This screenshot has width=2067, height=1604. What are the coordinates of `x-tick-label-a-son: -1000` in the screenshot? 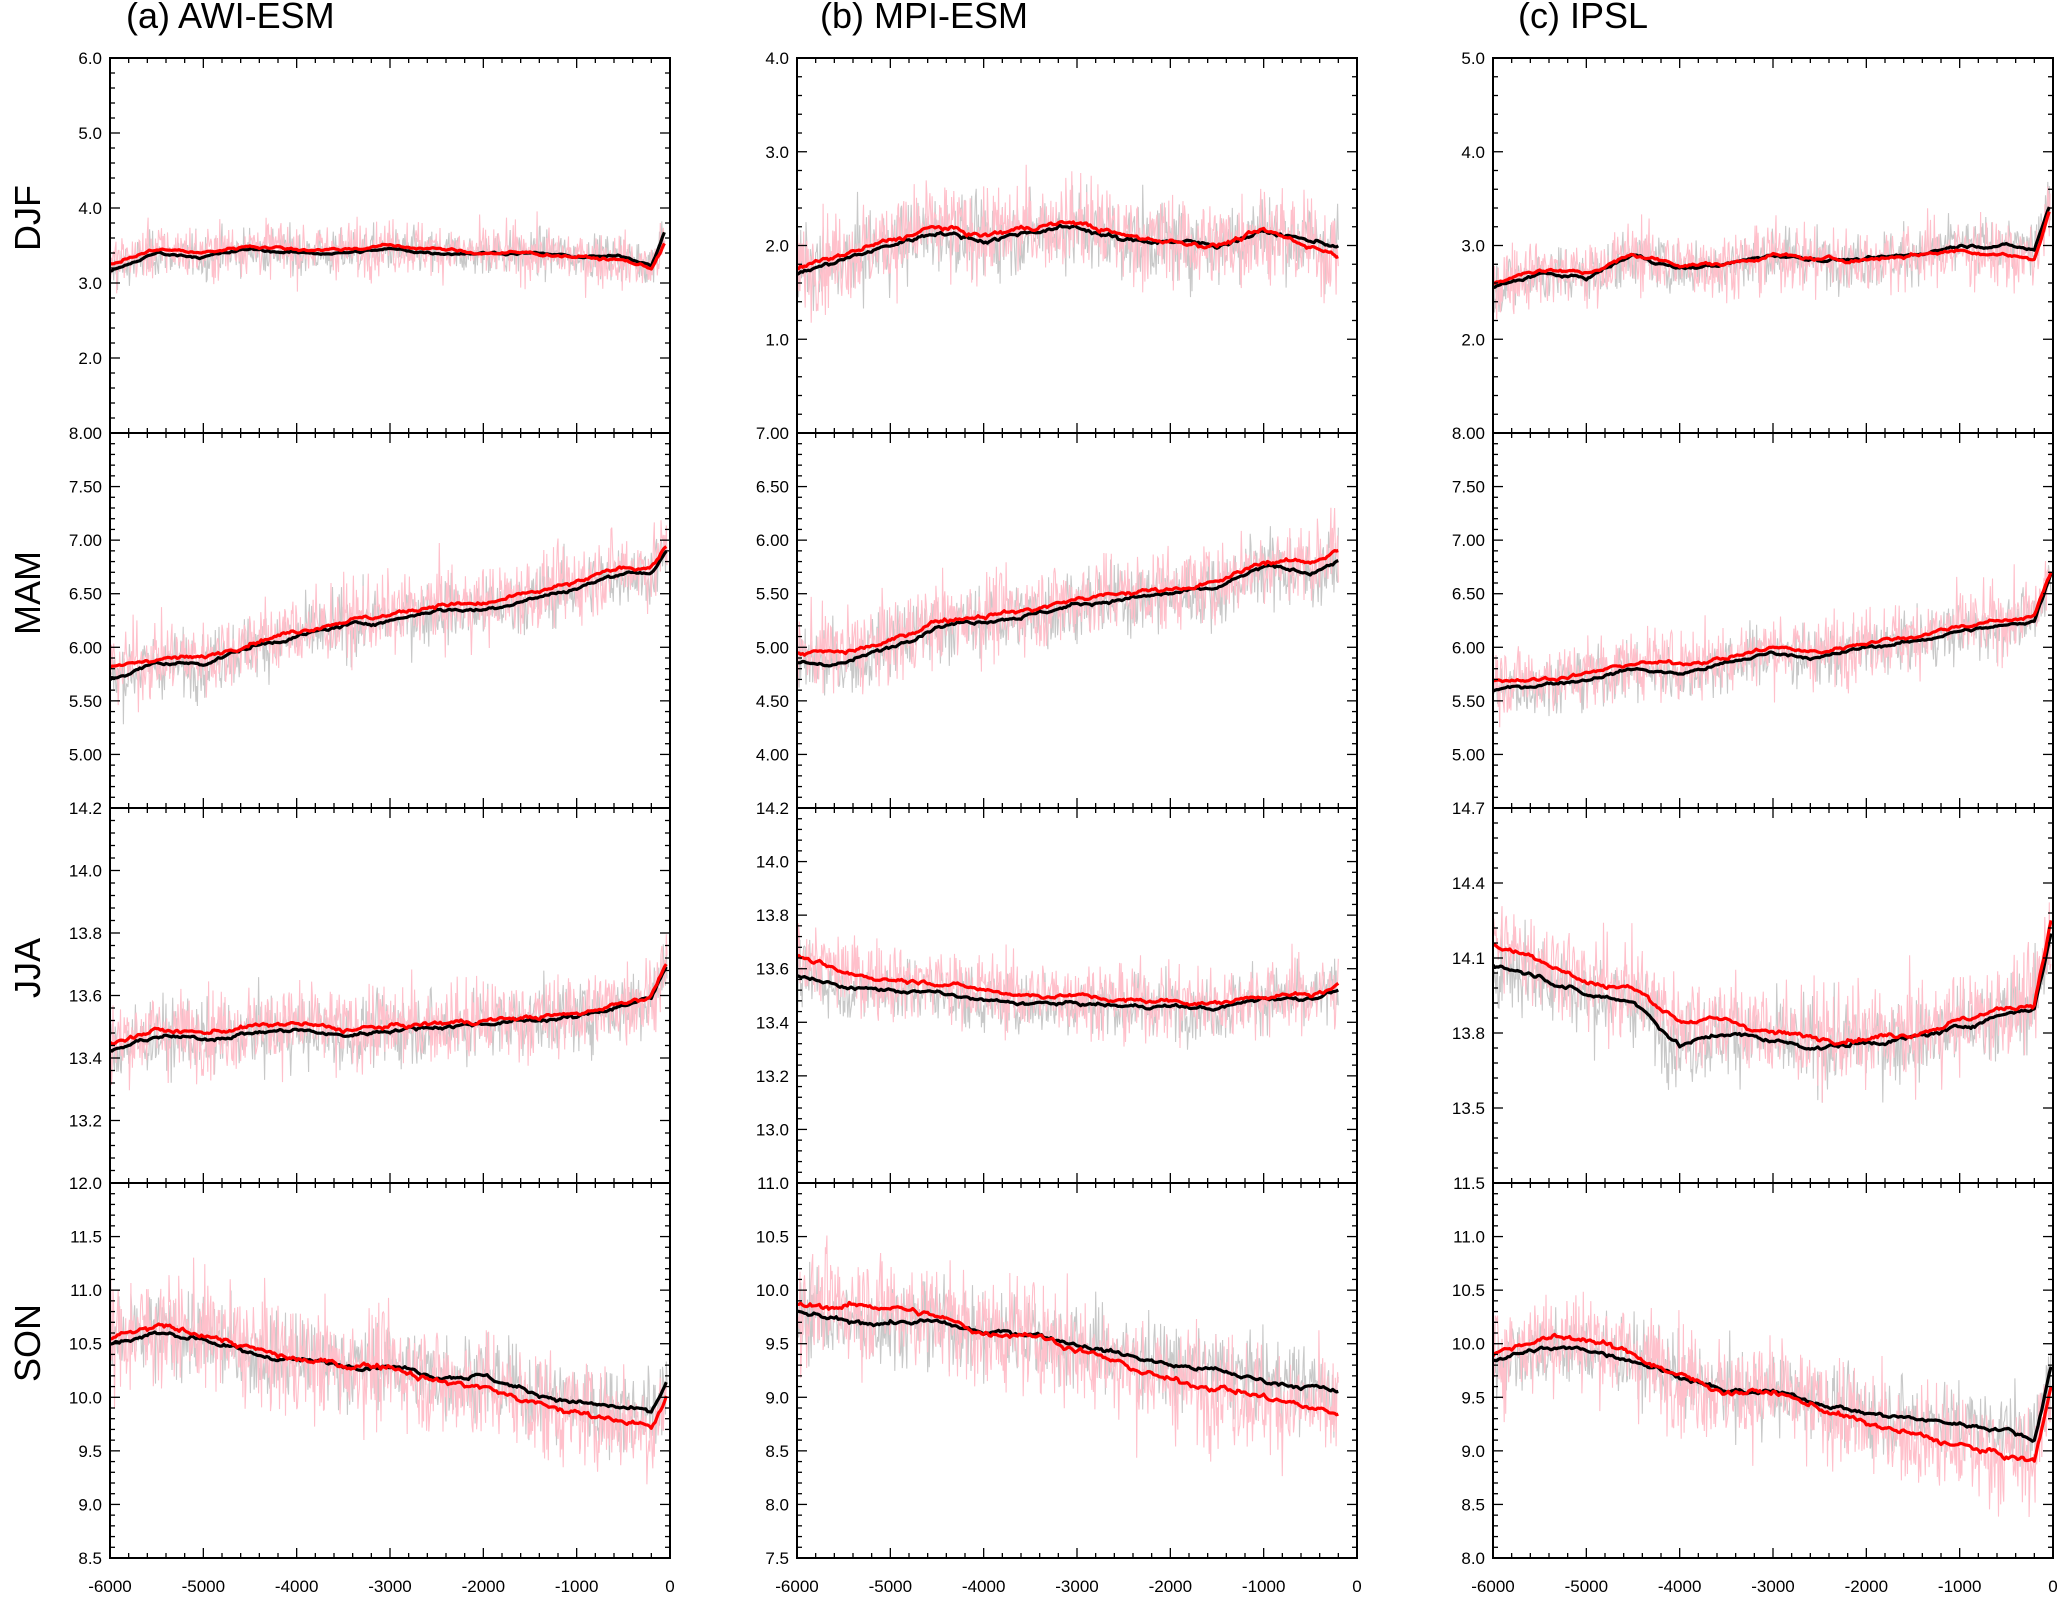 It's located at (576, 1586).